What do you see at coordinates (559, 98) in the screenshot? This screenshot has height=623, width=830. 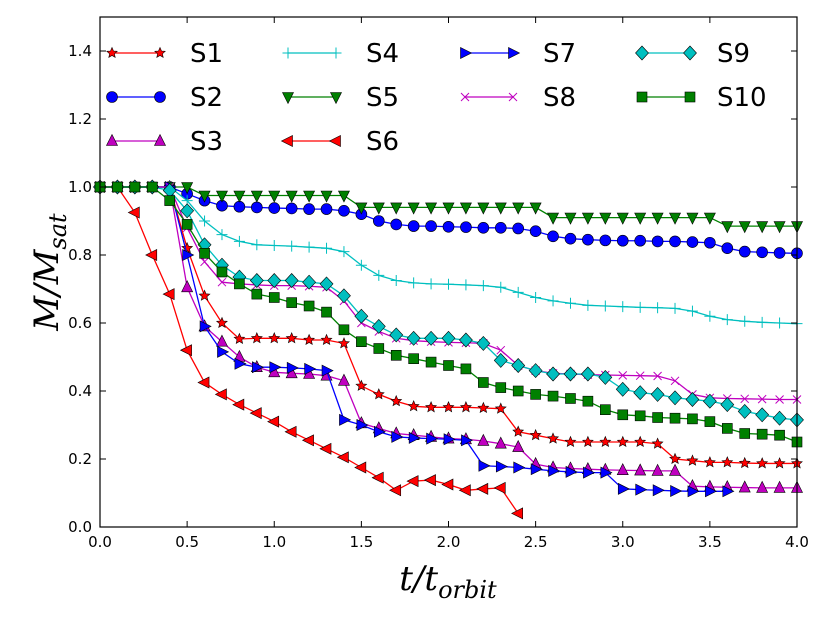 I see `legend-label: S8` at bounding box center [559, 98].